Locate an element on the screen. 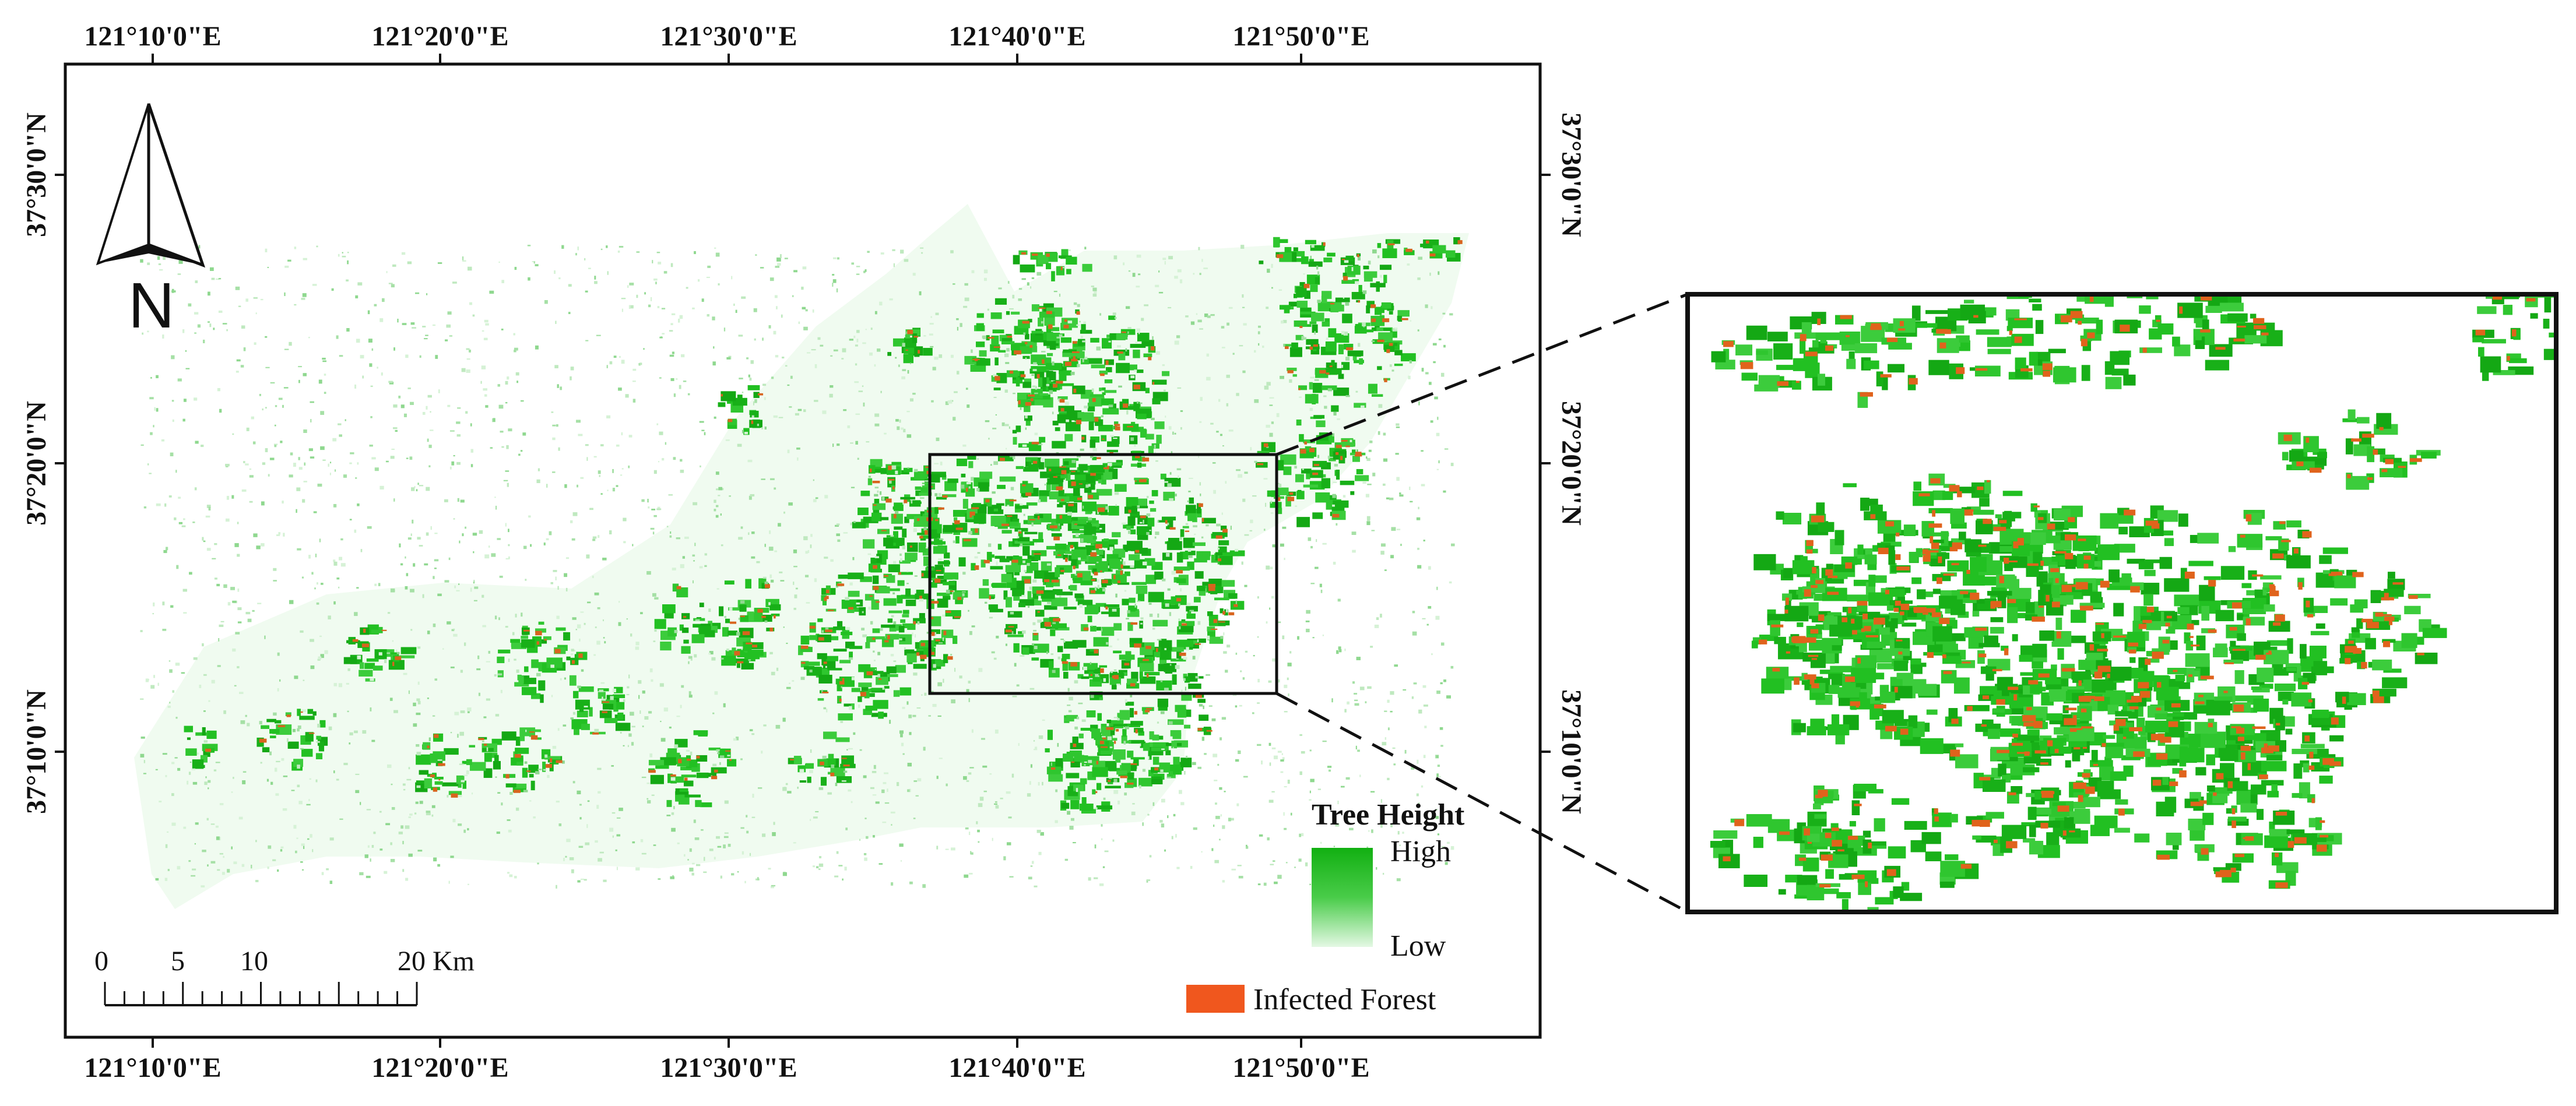 Image resolution: width=2576 pixels, height=1106 pixels. bottom-lon-label: 121°40'0"E is located at coordinates (1016, 1067).